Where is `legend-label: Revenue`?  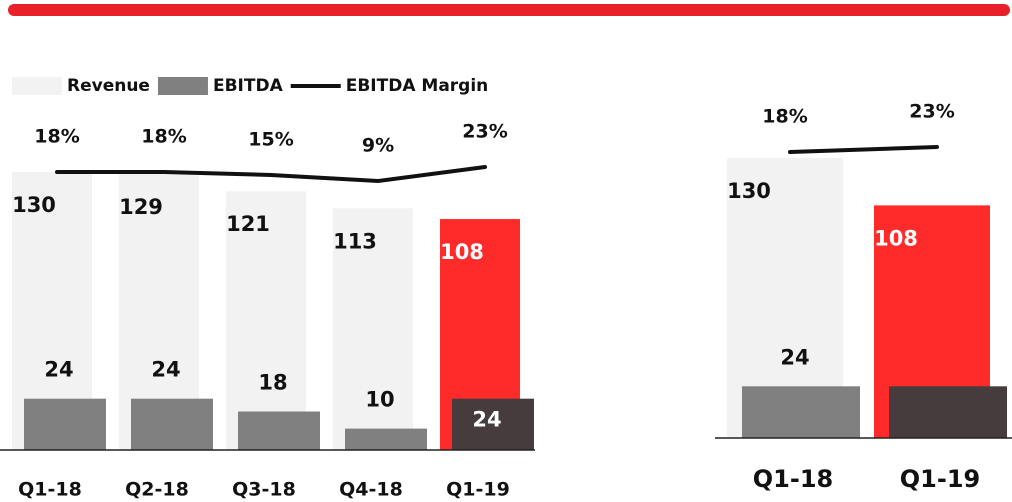
legend-label: Revenue is located at coordinates (108, 86).